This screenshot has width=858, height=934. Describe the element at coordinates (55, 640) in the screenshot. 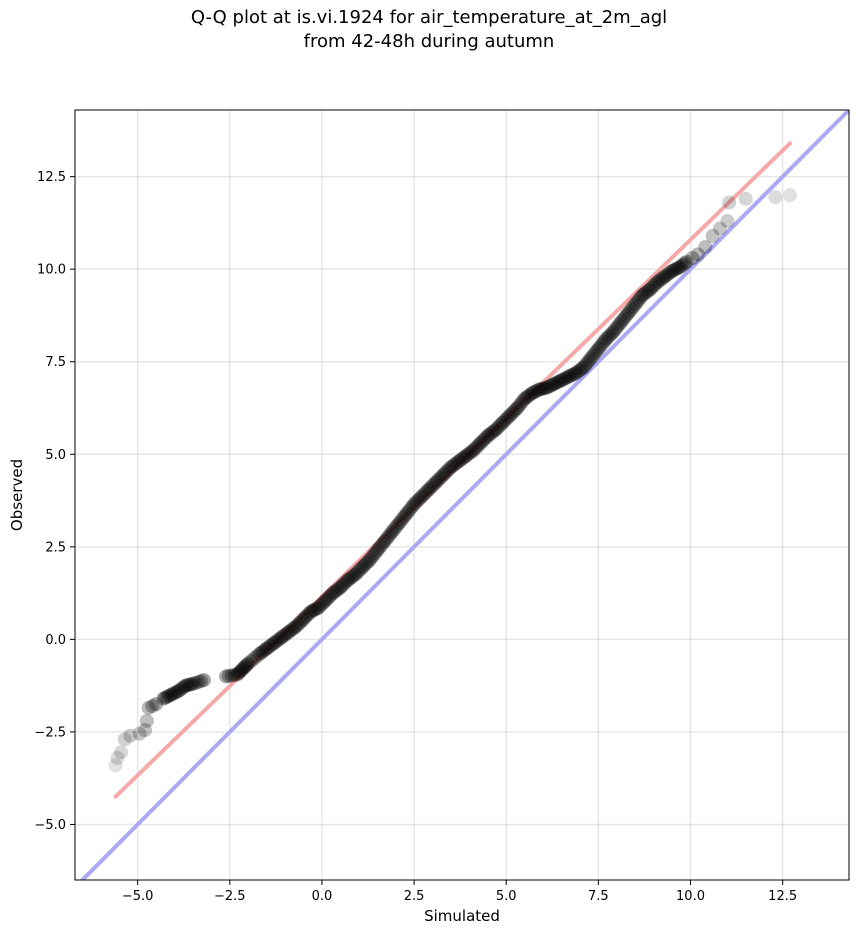

I see `y-tick-label: 0.0` at that location.